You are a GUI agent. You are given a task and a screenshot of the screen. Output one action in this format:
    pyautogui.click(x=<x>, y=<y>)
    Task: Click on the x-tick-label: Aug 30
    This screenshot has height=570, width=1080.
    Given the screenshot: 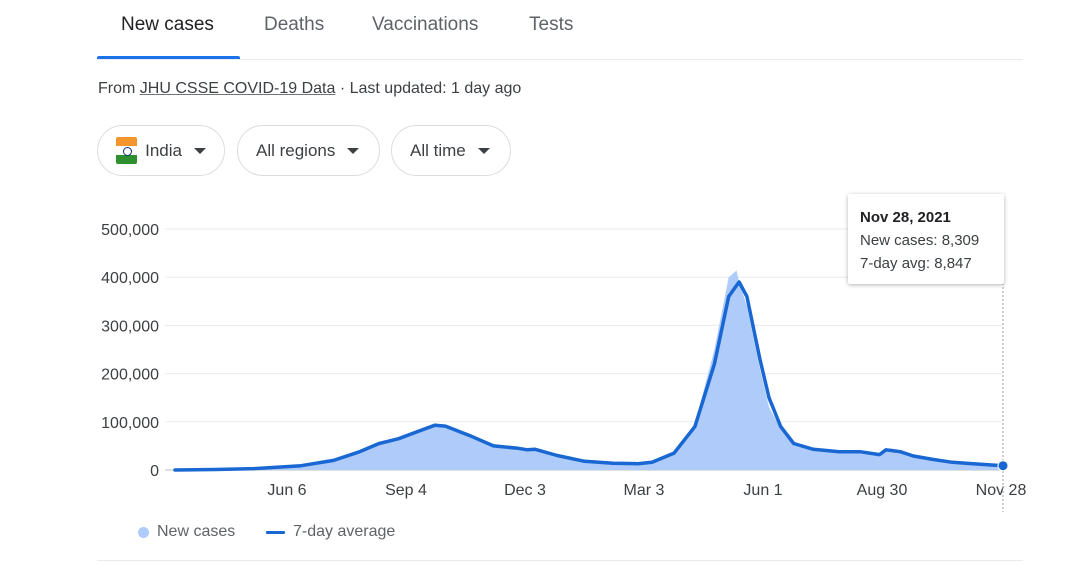 What is the action you would take?
    pyautogui.click(x=882, y=490)
    